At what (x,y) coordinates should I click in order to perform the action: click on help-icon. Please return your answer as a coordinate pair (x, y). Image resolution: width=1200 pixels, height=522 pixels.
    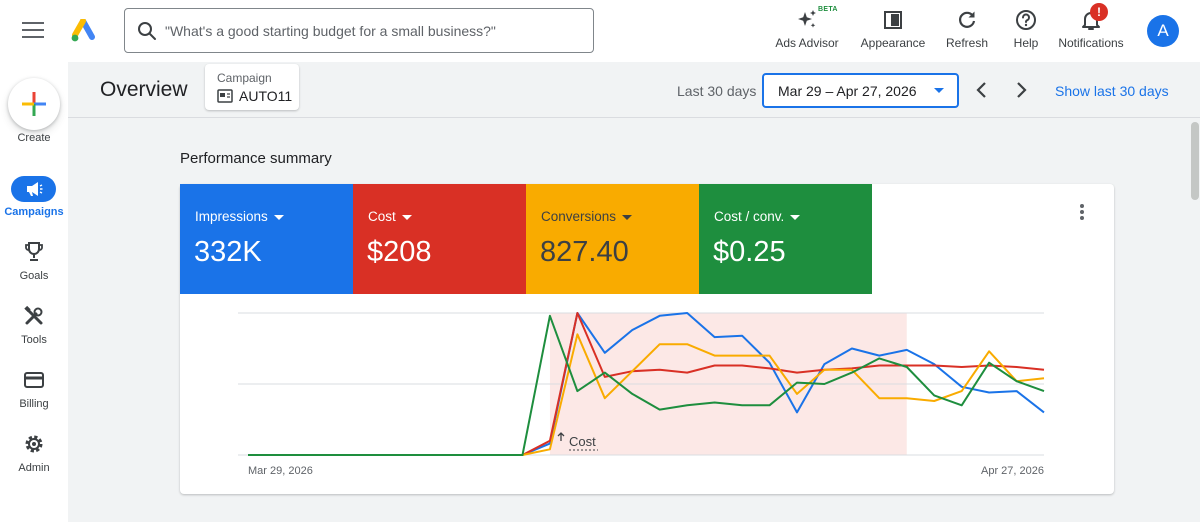
    Looking at the image, I should click on (1026, 20).